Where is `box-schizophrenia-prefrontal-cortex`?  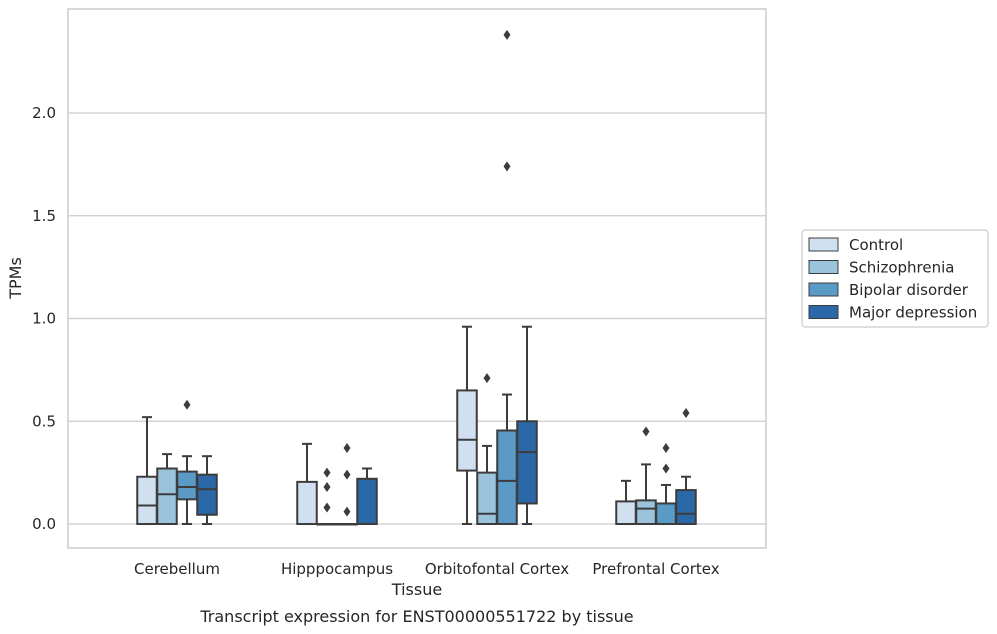 box-schizophrenia-prefrontal-cortex is located at coordinates (646, 475).